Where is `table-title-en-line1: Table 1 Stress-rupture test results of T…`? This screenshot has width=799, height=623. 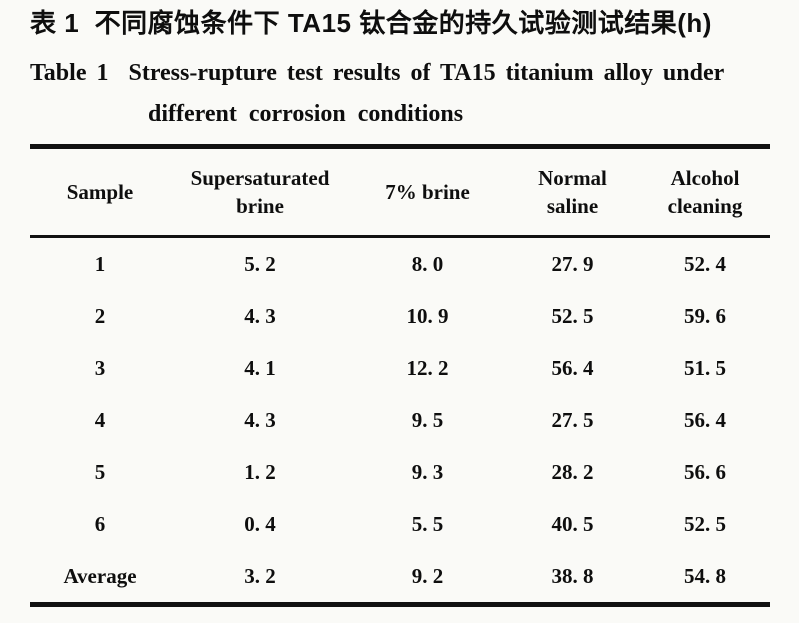 table-title-en-line1: Table 1 Stress-rupture test results of T… is located at coordinates (377, 72).